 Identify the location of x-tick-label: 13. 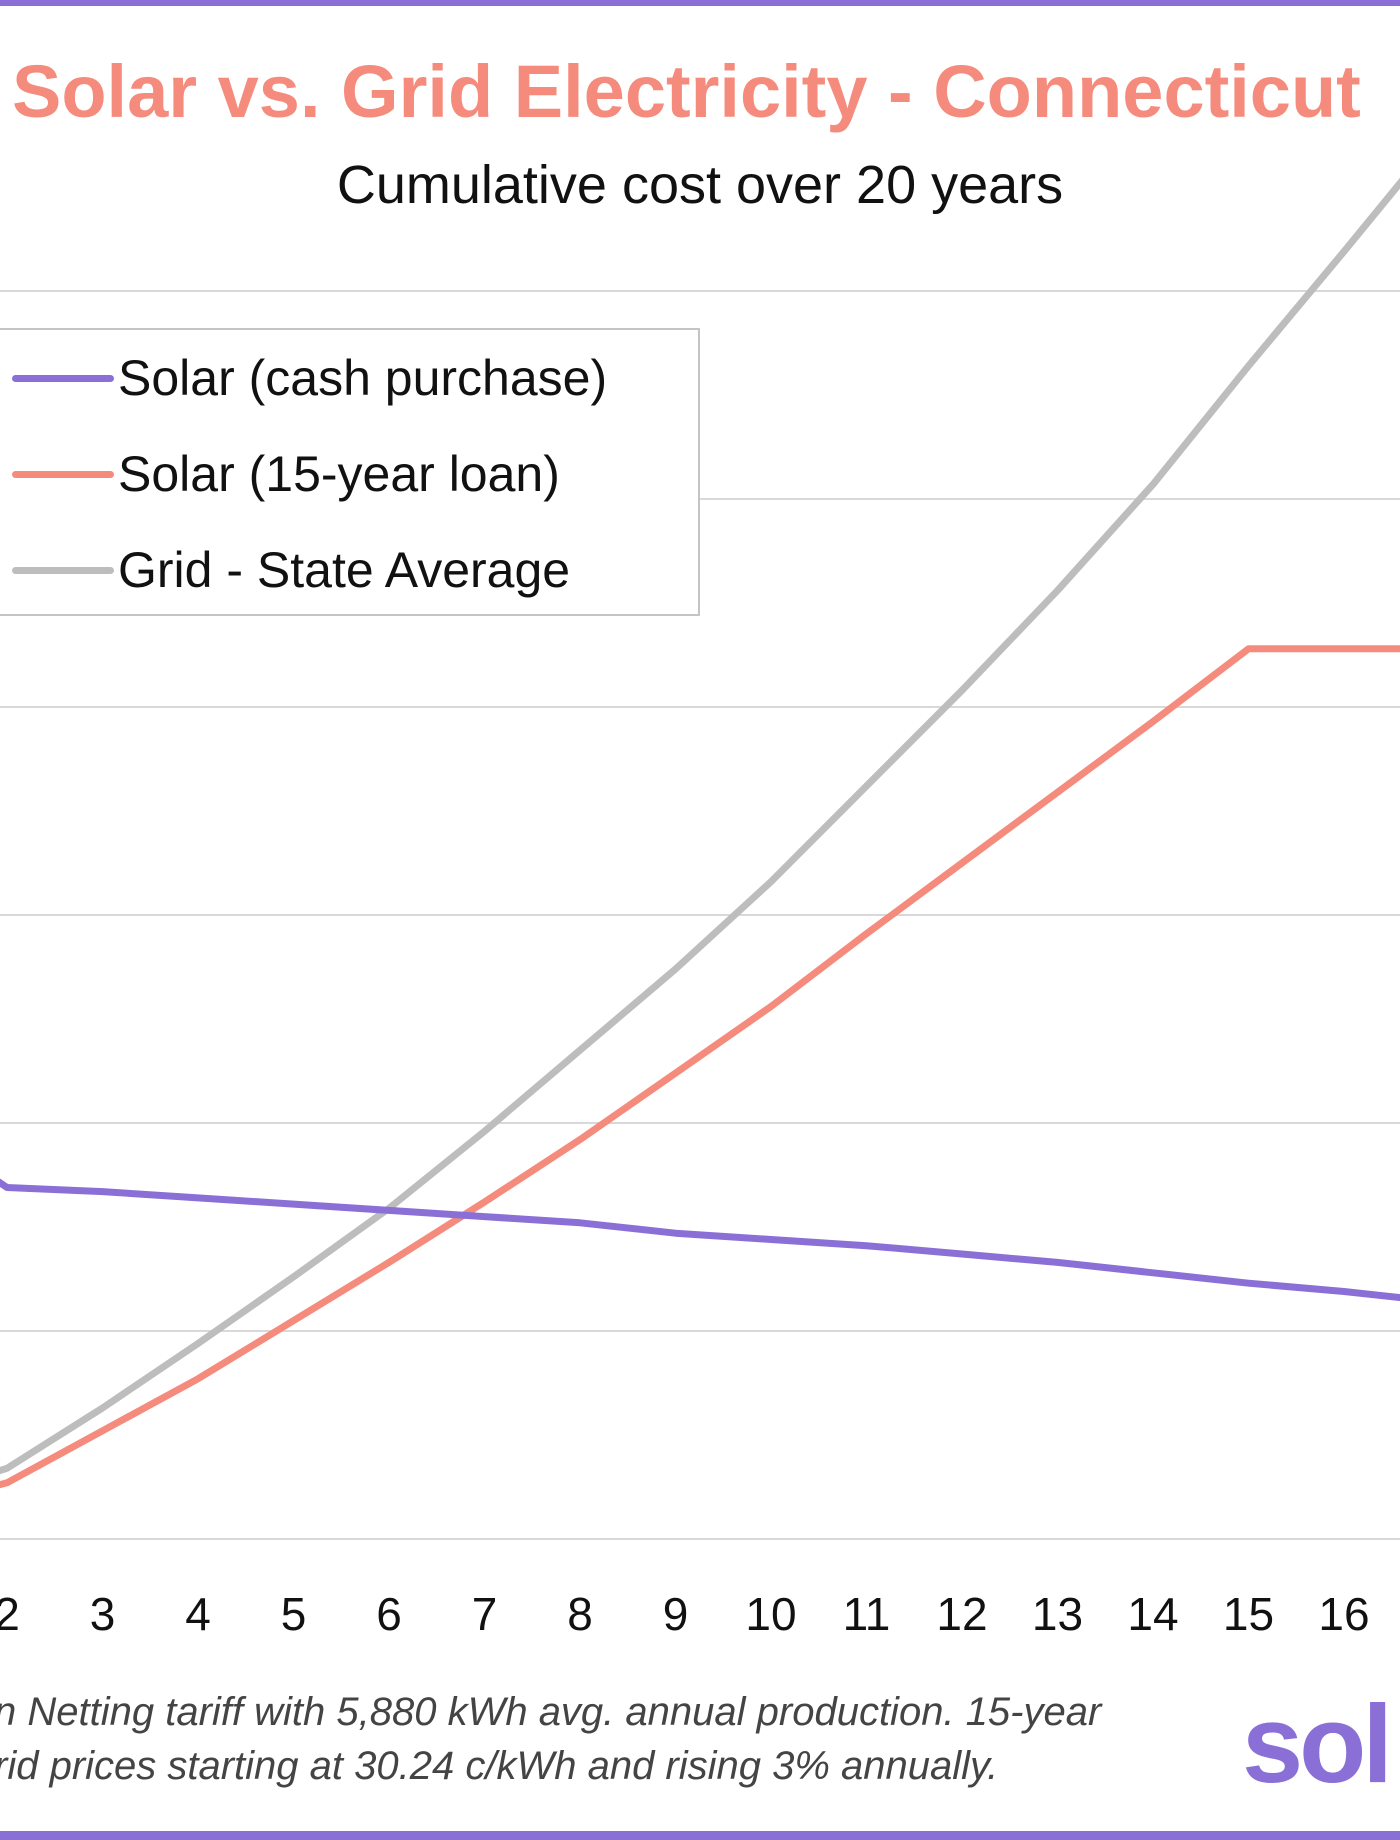
(1057, 1614).